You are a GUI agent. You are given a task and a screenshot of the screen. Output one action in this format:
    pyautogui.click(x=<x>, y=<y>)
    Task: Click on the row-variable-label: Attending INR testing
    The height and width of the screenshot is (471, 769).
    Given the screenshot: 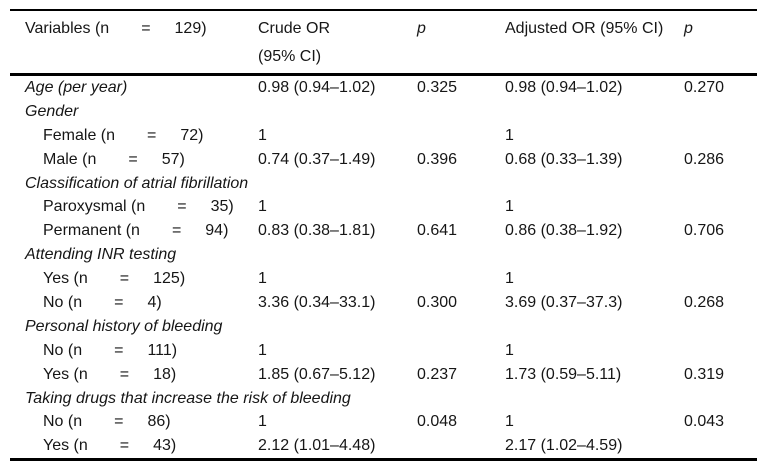 What is the action you would take?
    pyautogui.click(x=101, y=255)
    